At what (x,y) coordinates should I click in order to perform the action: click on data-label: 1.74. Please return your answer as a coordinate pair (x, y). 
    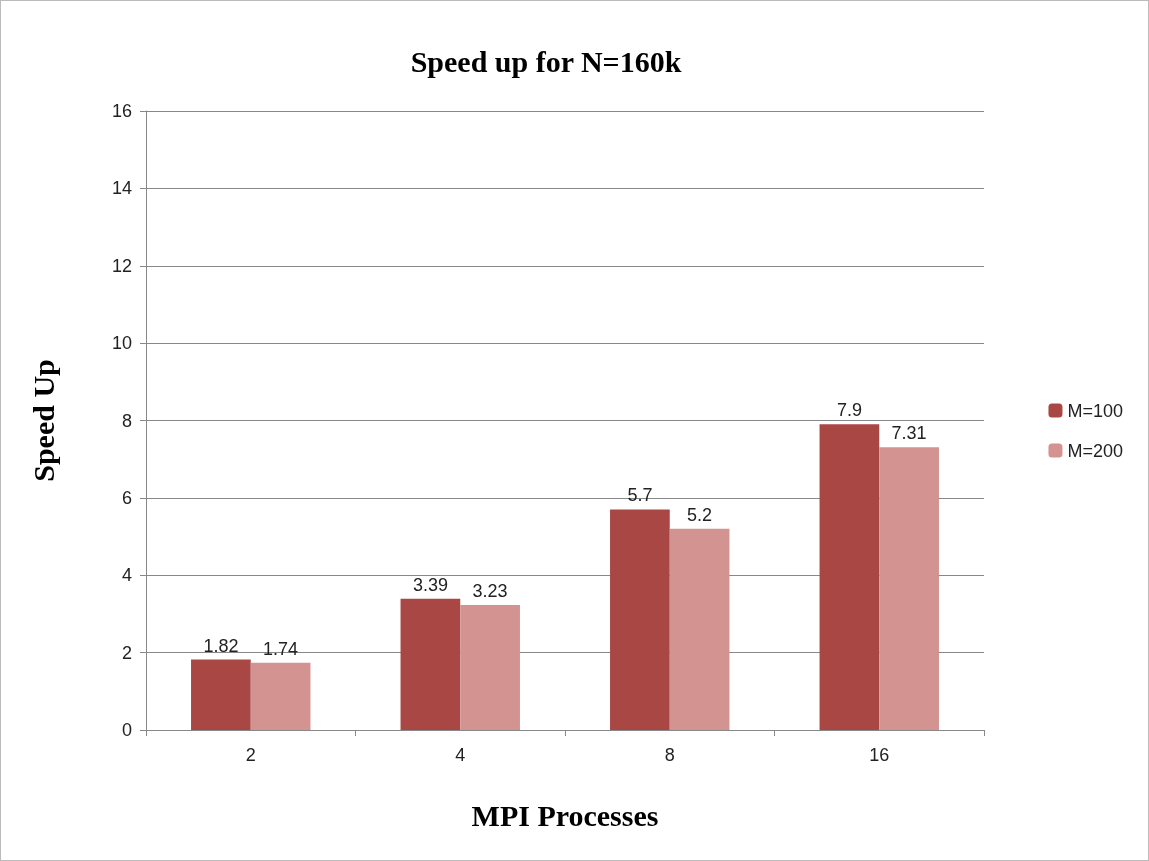
    Looking at the image, I should click on (281, 648).